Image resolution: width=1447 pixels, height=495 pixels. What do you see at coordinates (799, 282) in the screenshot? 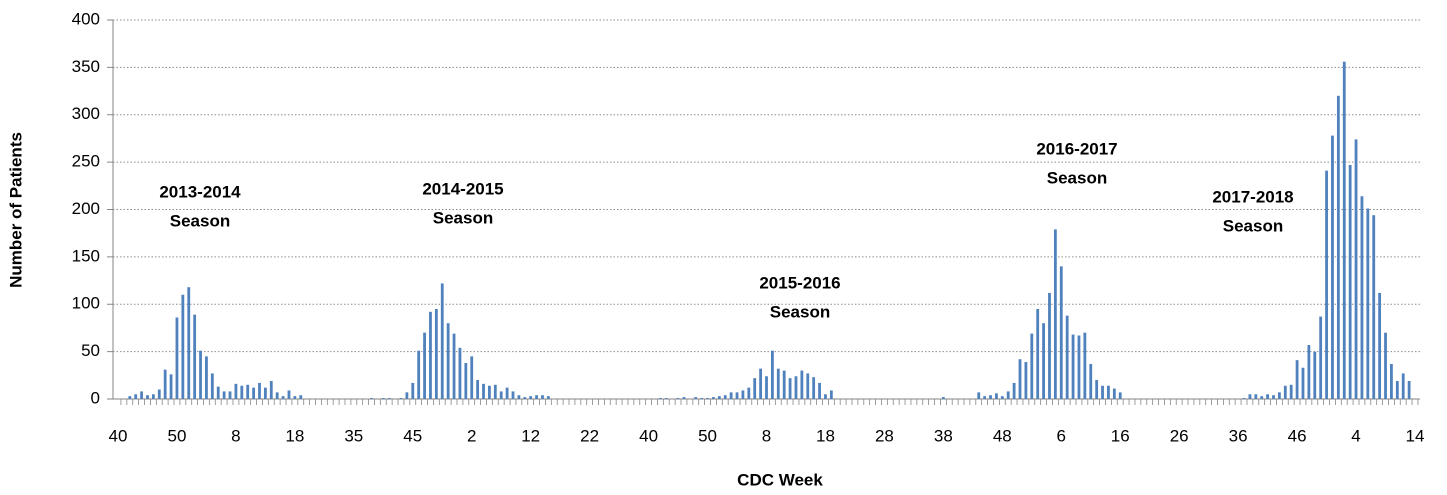
I see `annotation: 2015-2016` at bounding box center [799, 282].